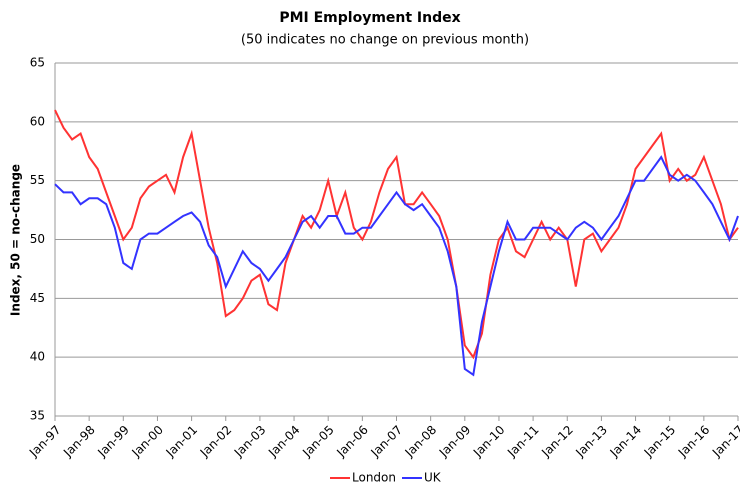 The width and height of the screenshot is (740, 492). What do you see at coordinates (557, 442) in the screenshot?
I see `x-tick-label: Jan-12` at bounding box center [557, 442].